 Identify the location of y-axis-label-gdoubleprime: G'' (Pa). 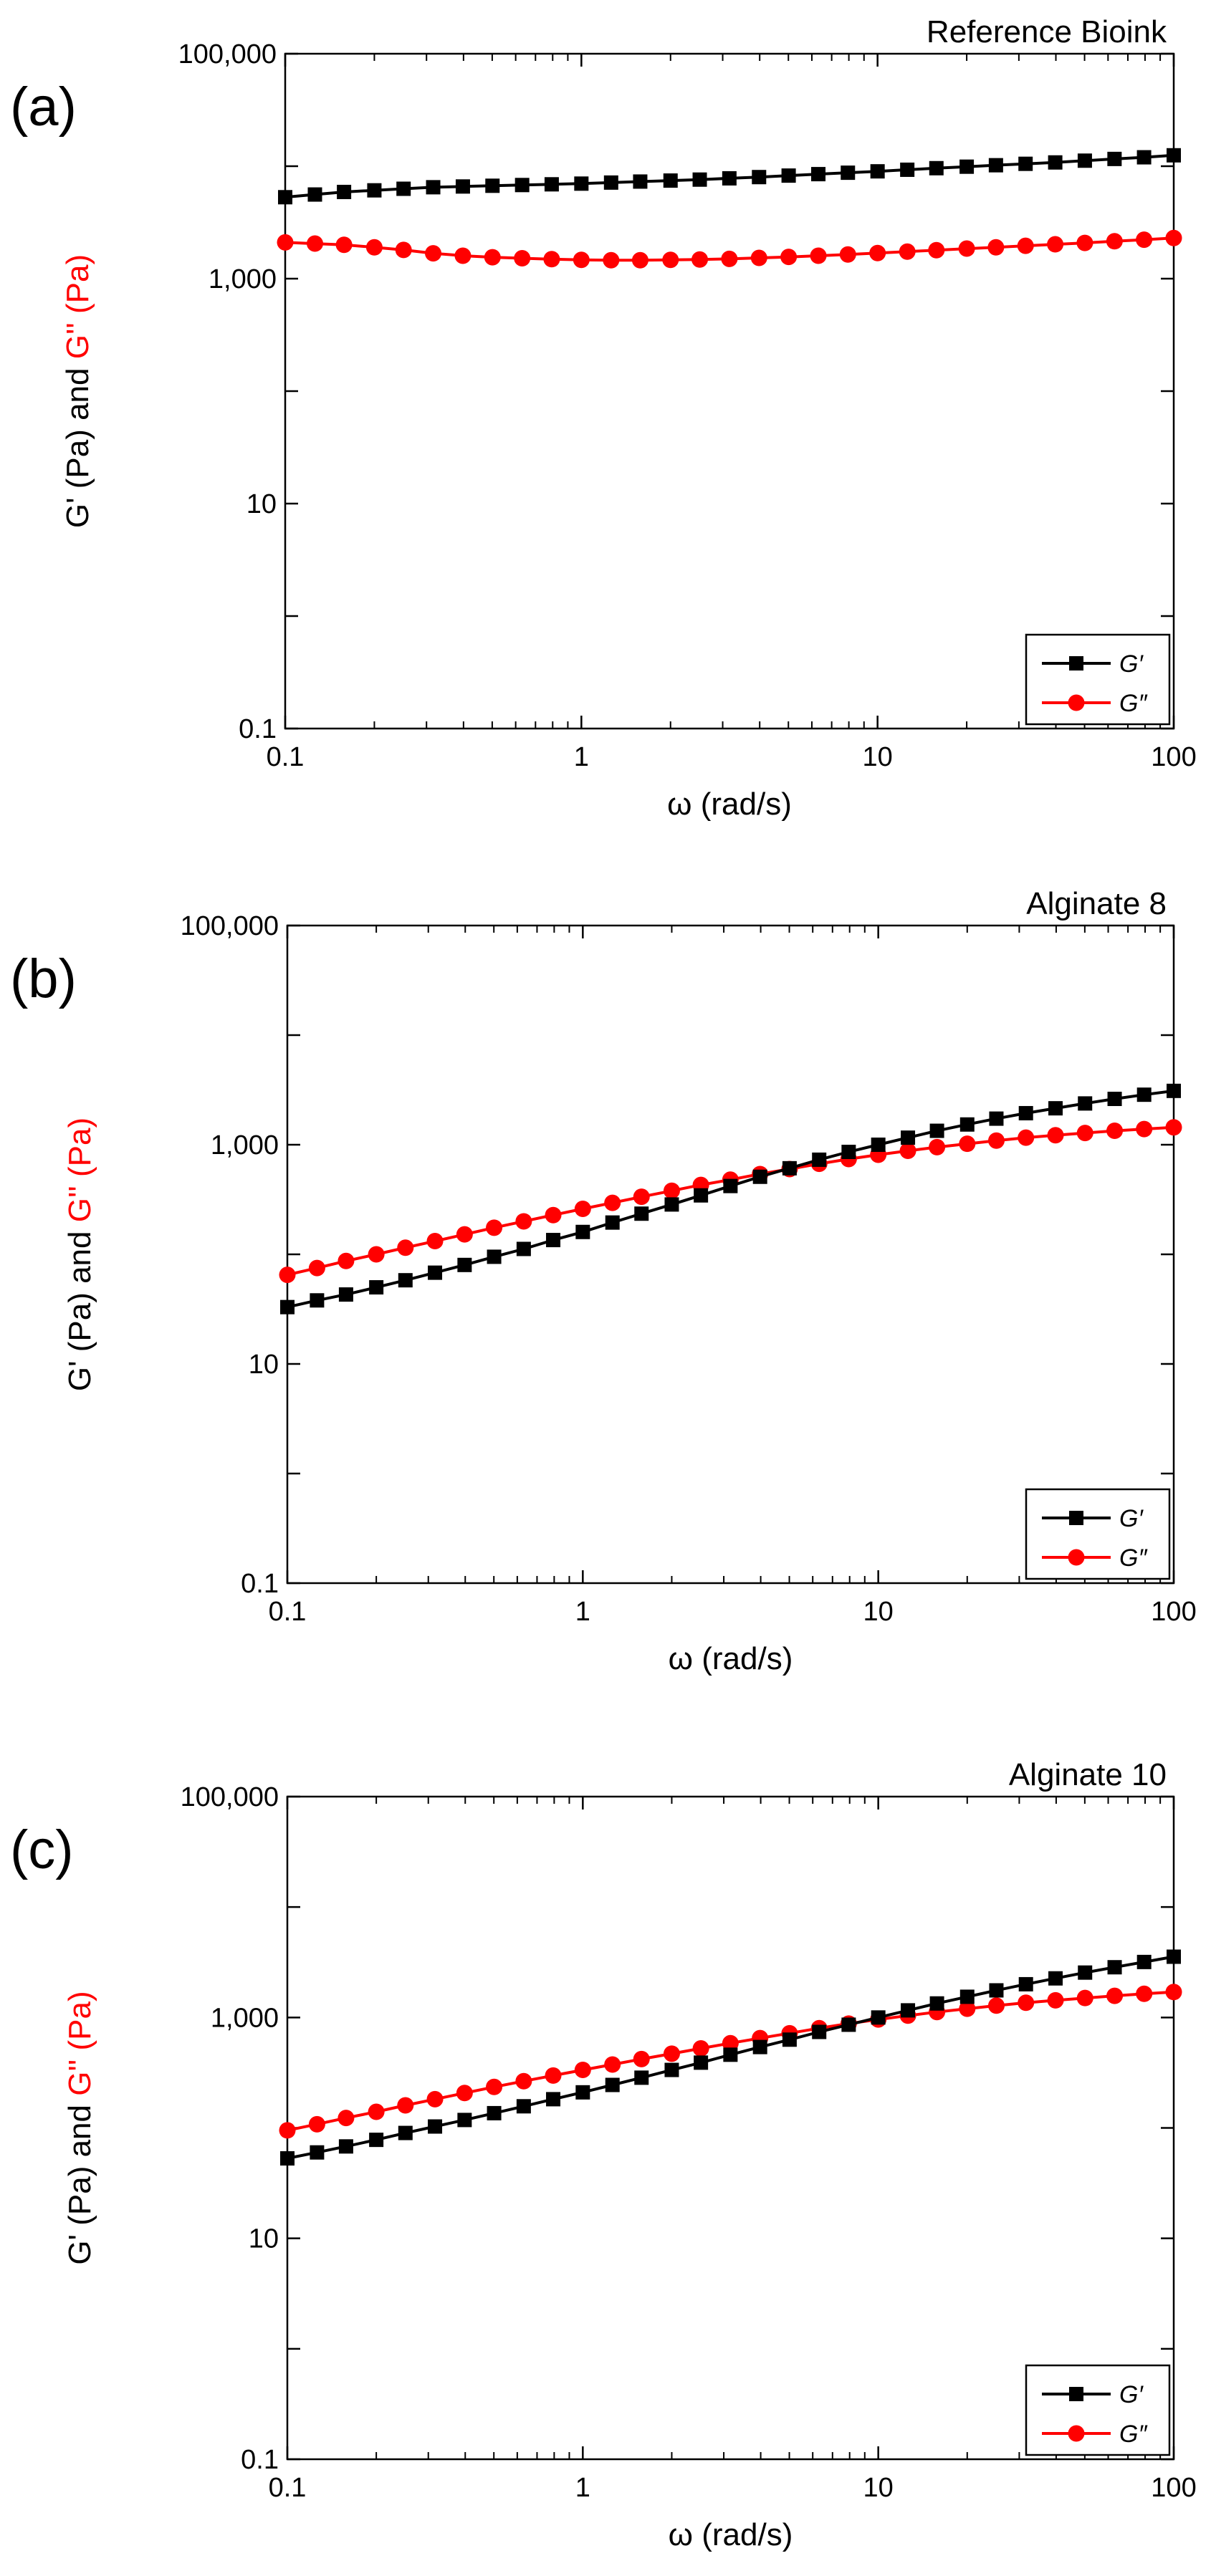
(77, 306).